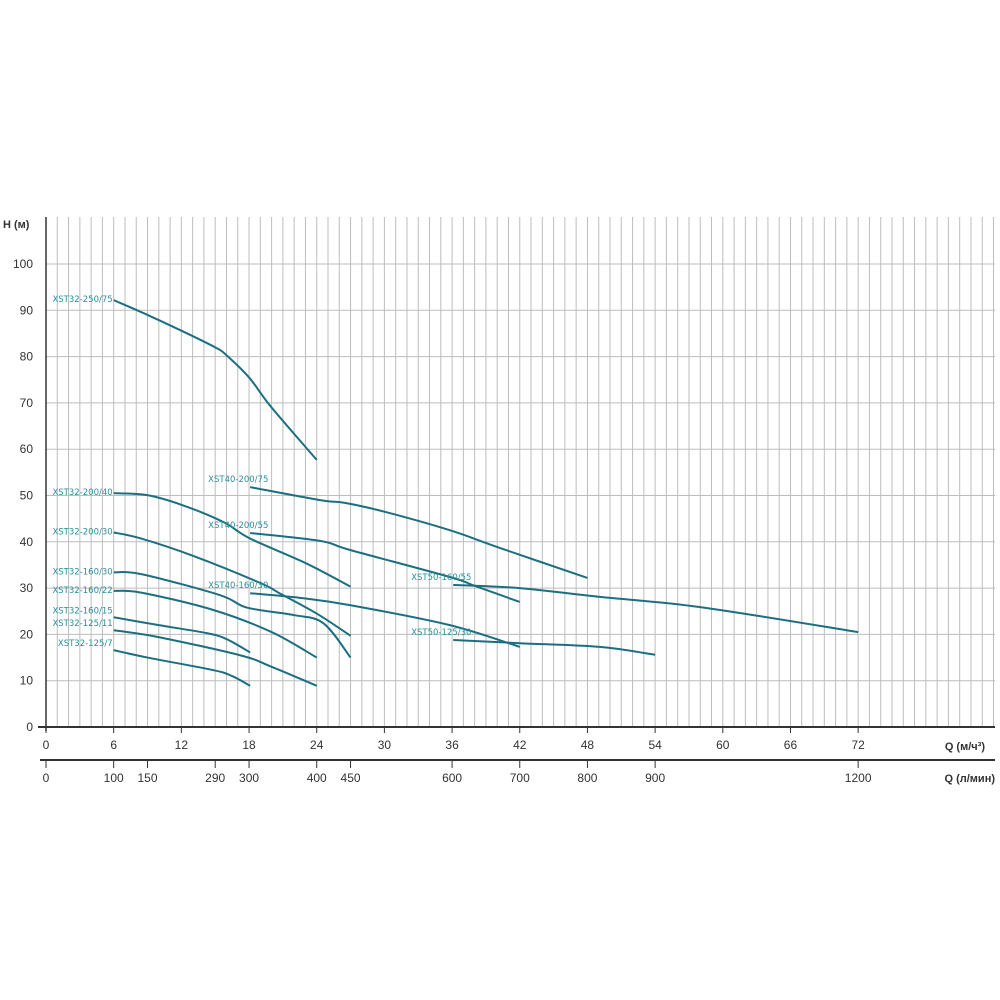 This screenshot has width=1000, height=1000. Describe the element at coordinates (441, 578) in the screenshot. I see `series-label: XST50-160/55` at that location.